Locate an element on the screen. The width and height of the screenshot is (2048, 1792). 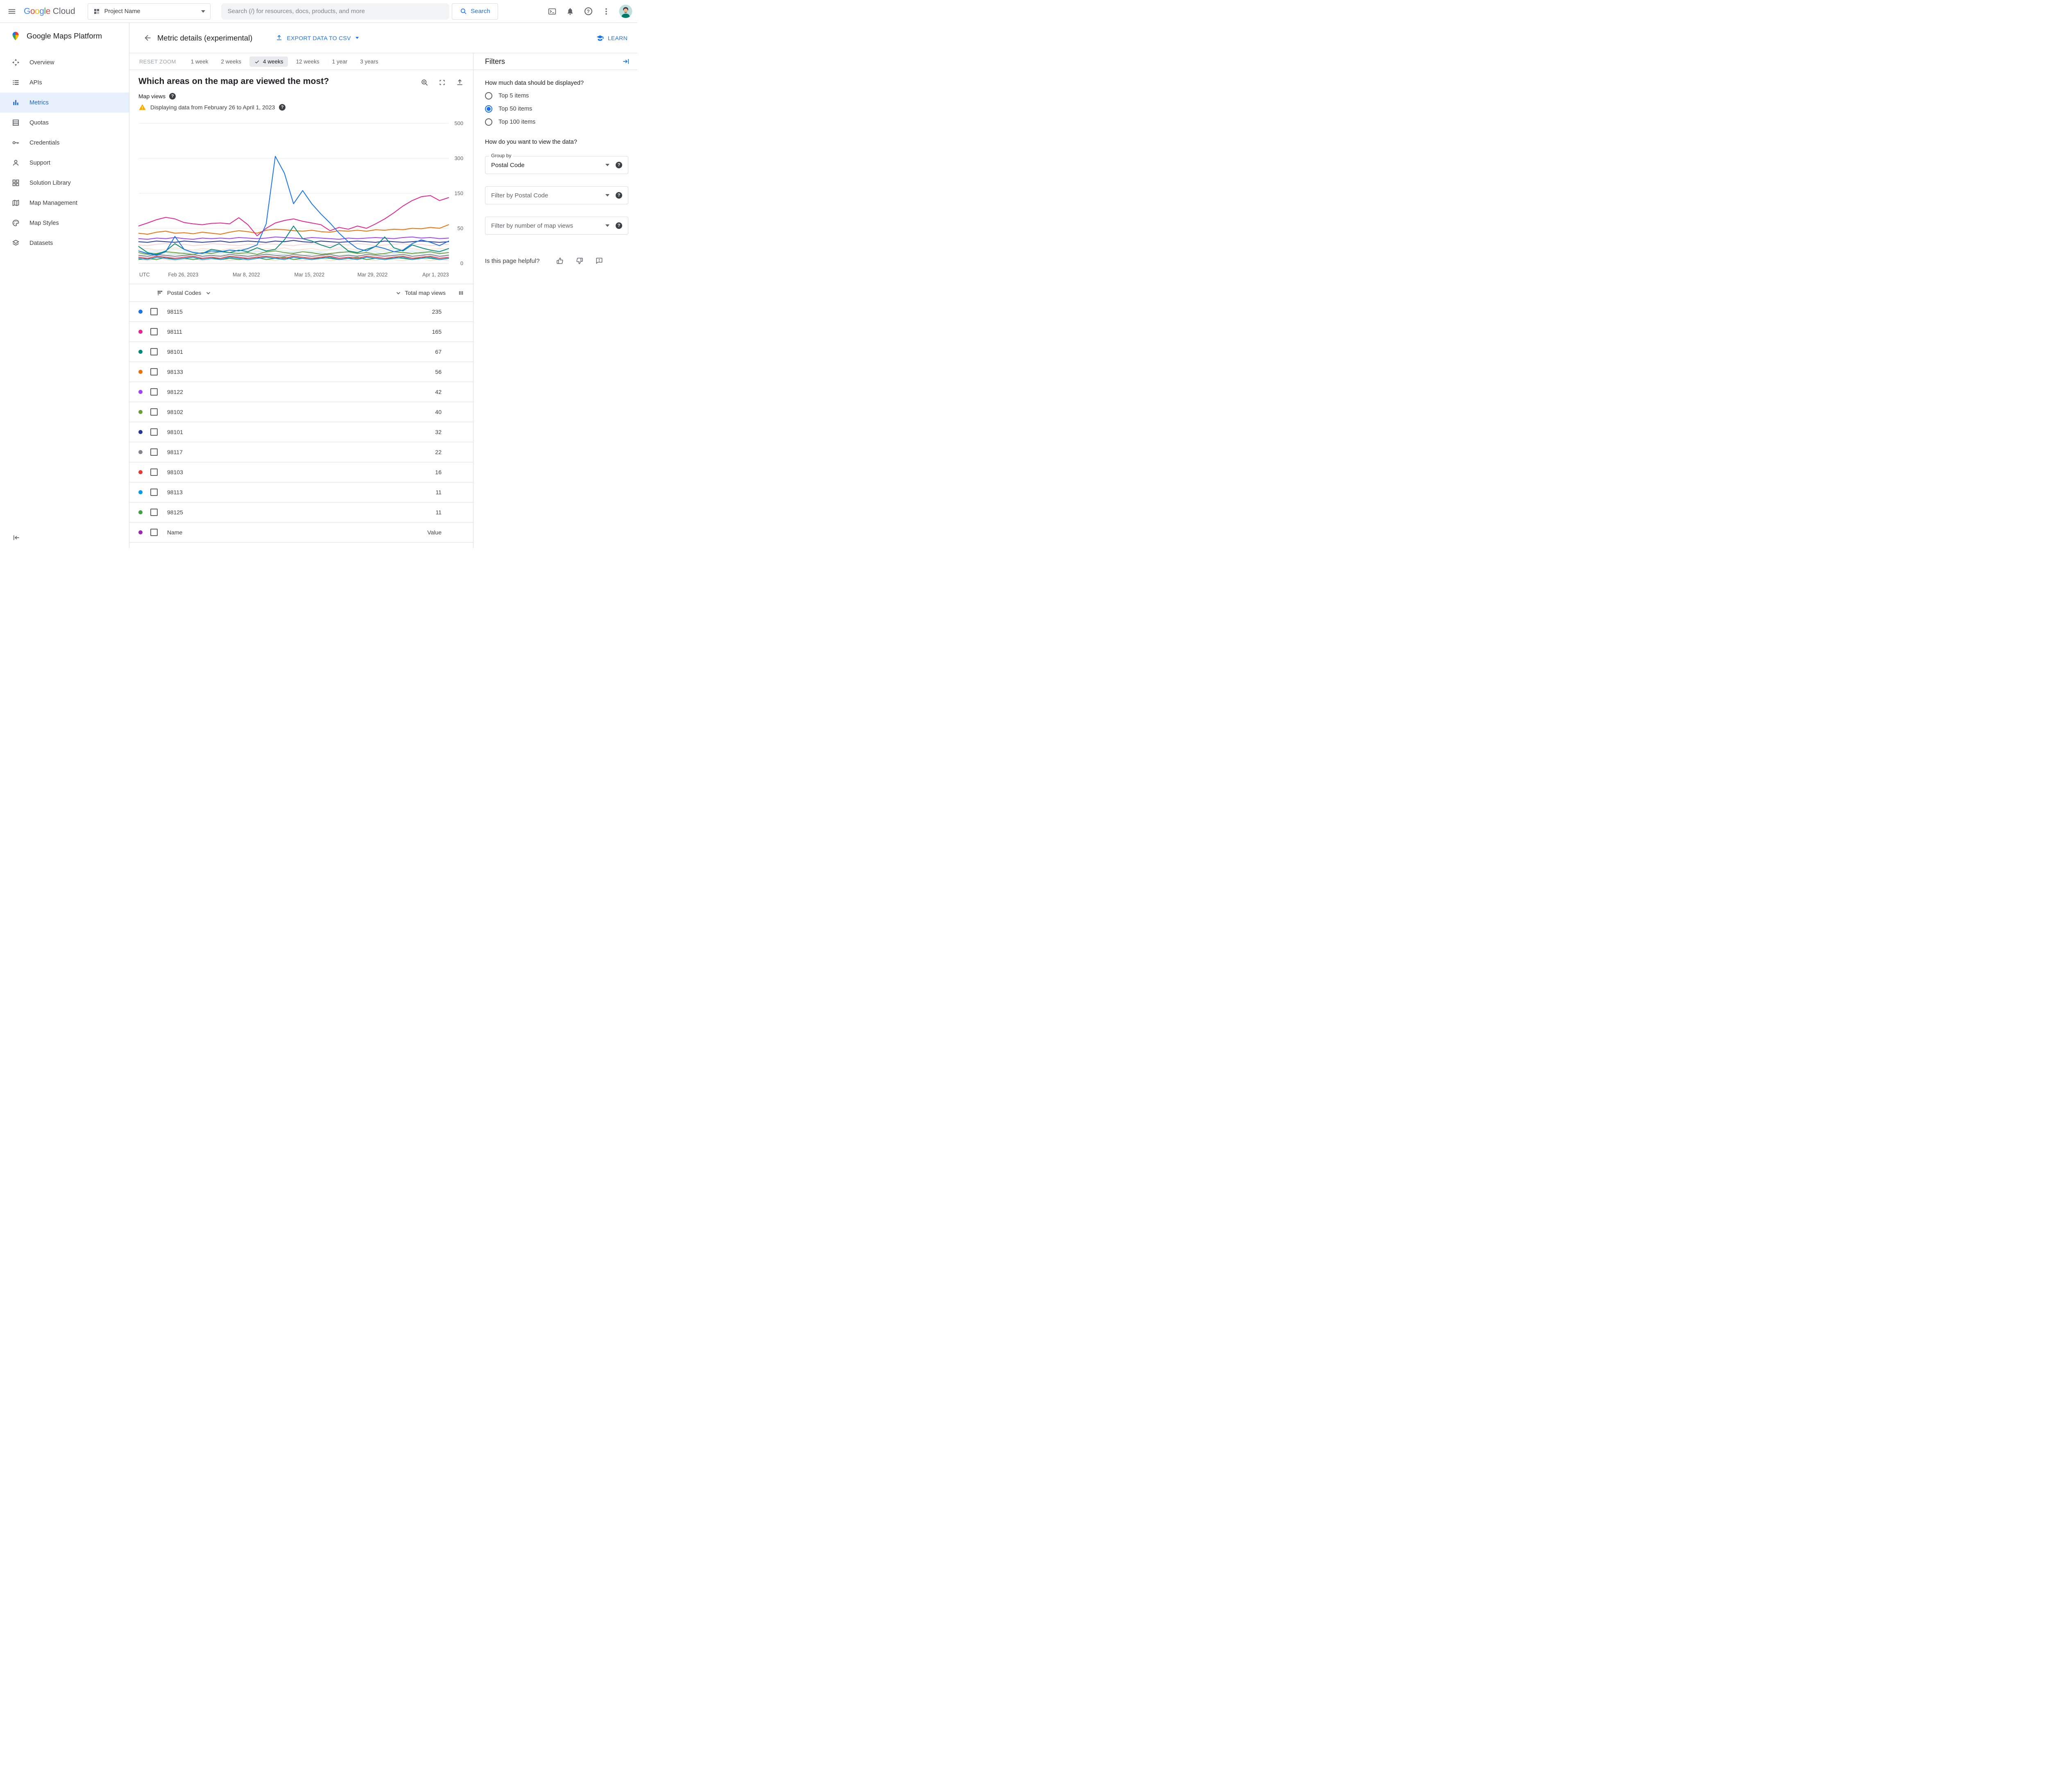
sidebar-item-map-management: Map Management is located at coordinates (64, 203).